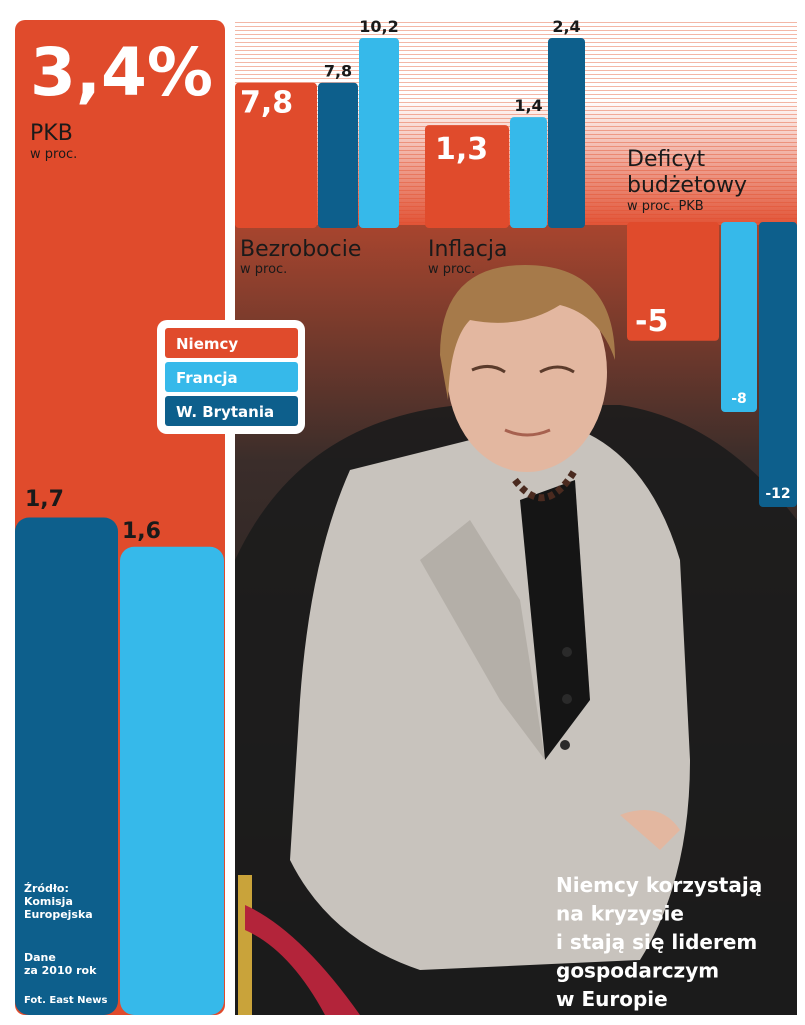 This screenshot has height=1025, width=805. What do you see at coordinates (60, 970) in the screenshot?
I see `year-line-2: za 2010 rok` at bounding box center [60, 970].